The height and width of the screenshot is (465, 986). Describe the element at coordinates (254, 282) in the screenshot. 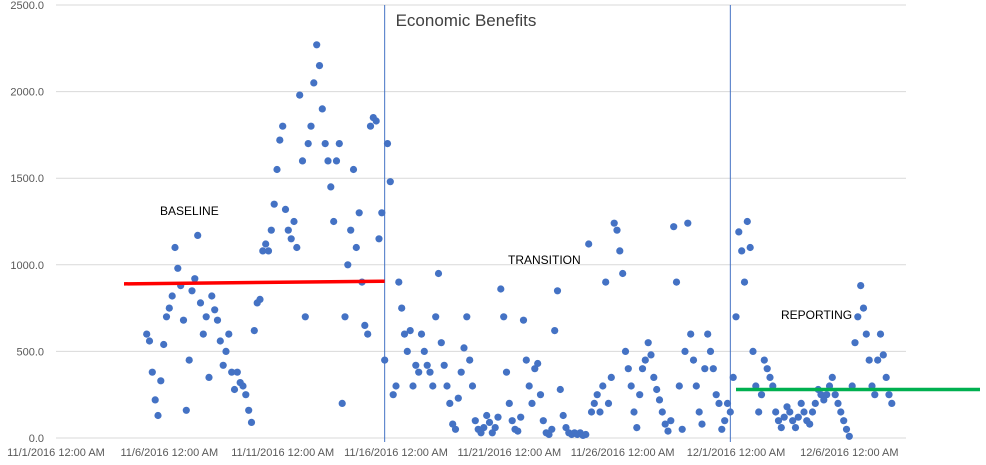

I see `baseline-average-line` at that location.